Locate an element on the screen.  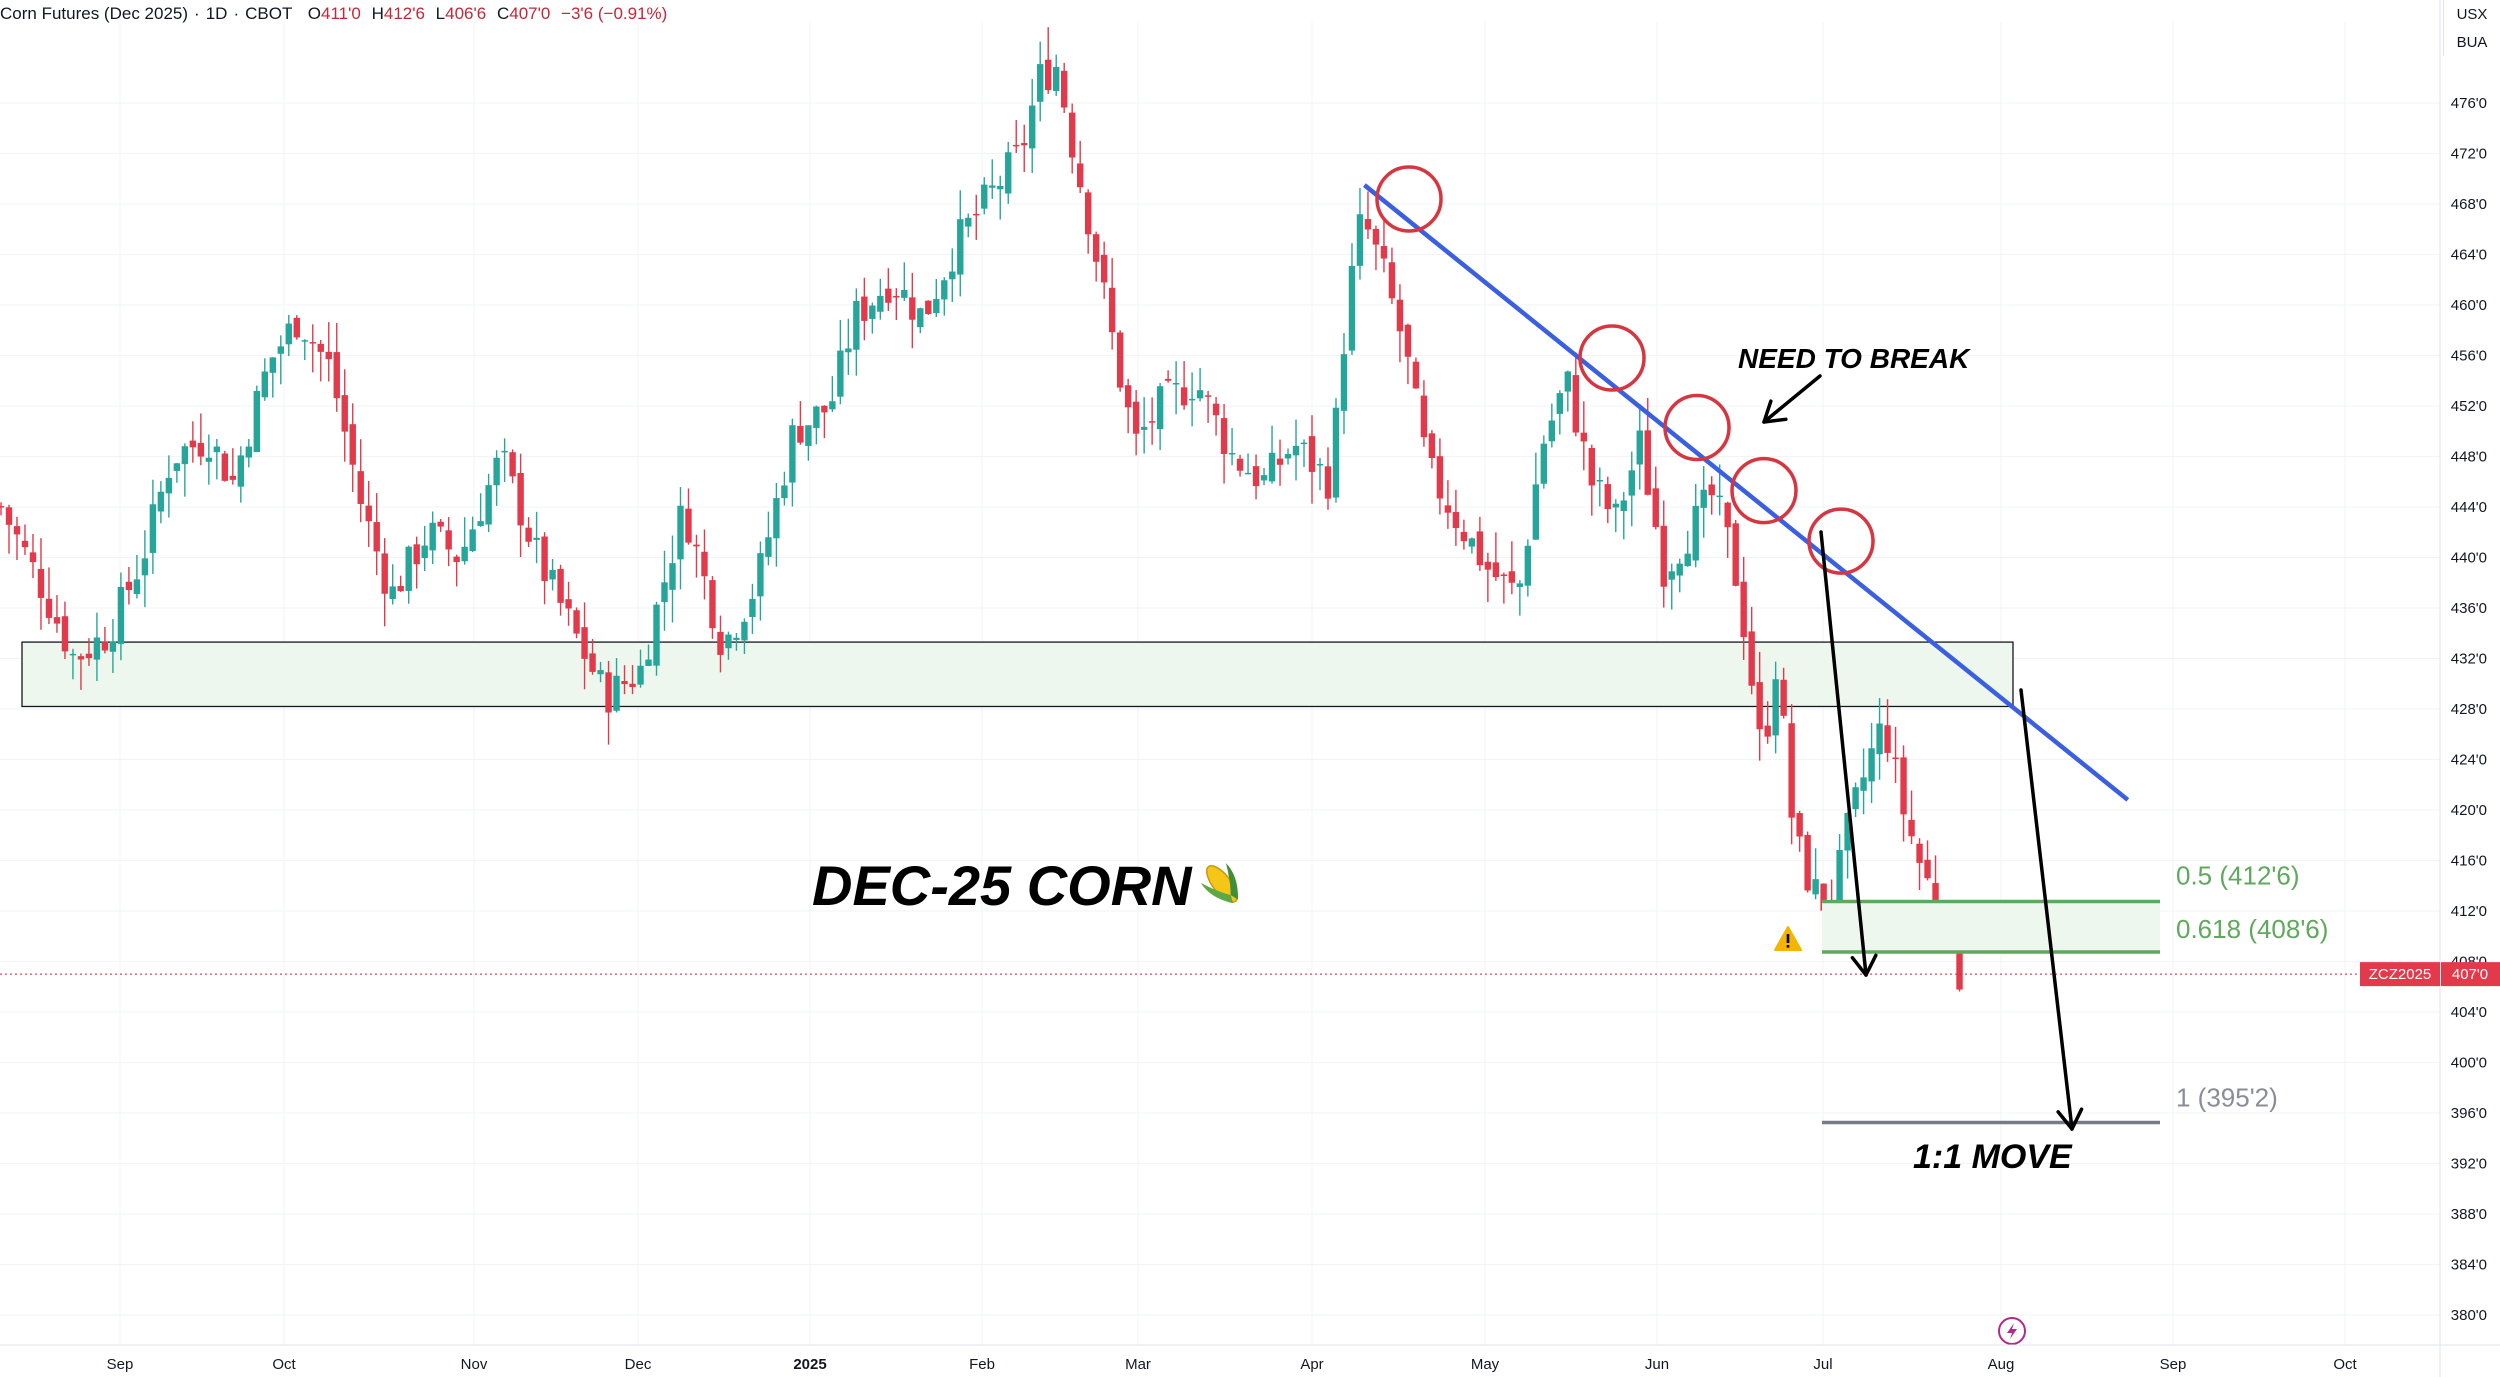
lightning-icon is located at coordinates (2012, 1331).